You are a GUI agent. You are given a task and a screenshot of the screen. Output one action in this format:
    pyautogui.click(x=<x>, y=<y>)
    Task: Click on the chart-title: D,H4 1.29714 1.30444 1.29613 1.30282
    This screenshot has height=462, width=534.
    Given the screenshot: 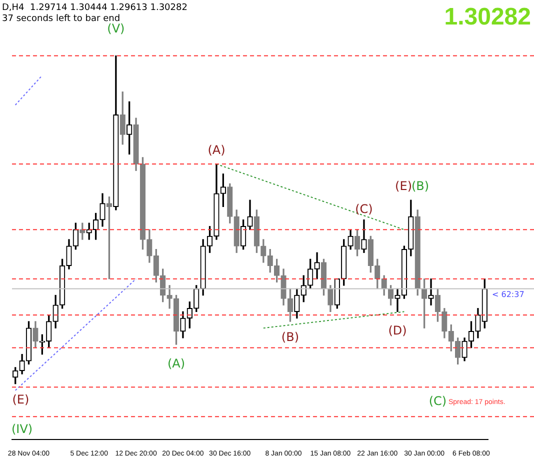 What is the action you would take?
    pyautogui.click(x=95, y=8)
    